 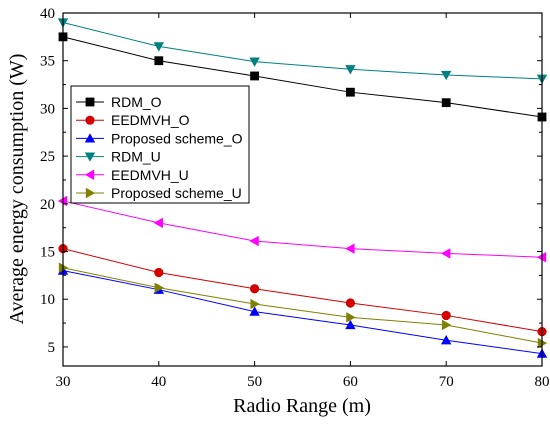 What do you see at coordinates (176, 193) in the screenshot?
I see `legend-label: Proposed scheme_U` at bounding box center [176, 193].